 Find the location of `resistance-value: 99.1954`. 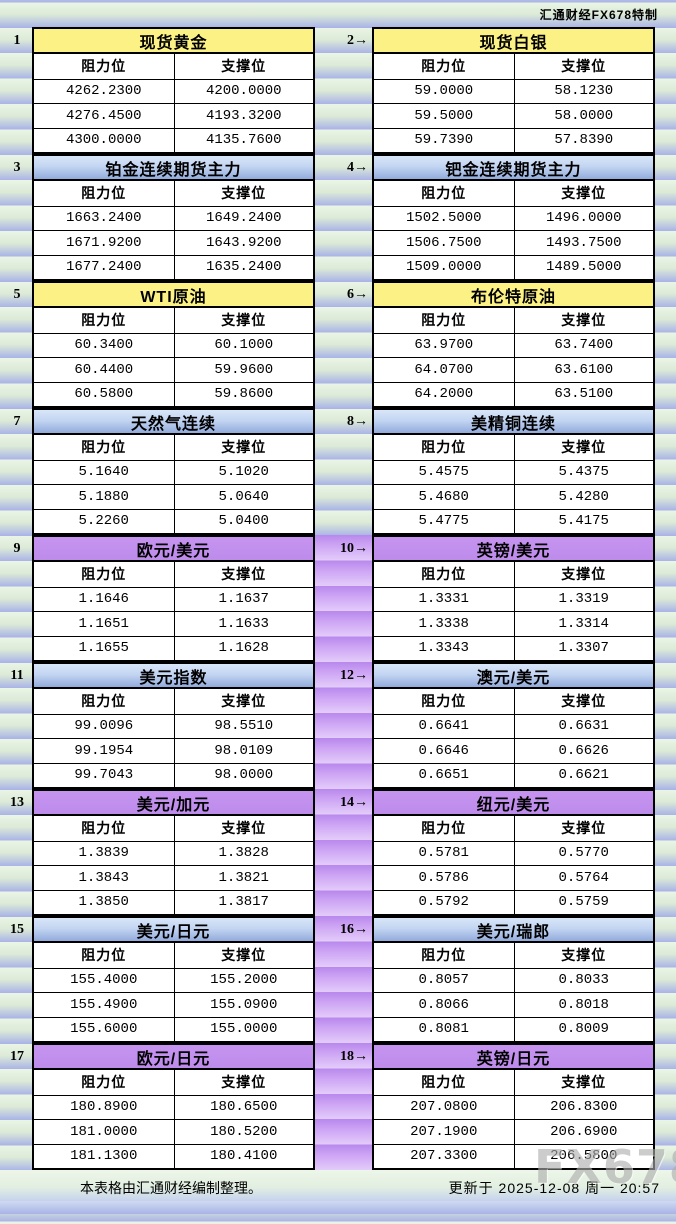

resistance-value: 99.1954 is located at coordinates (104, 750).